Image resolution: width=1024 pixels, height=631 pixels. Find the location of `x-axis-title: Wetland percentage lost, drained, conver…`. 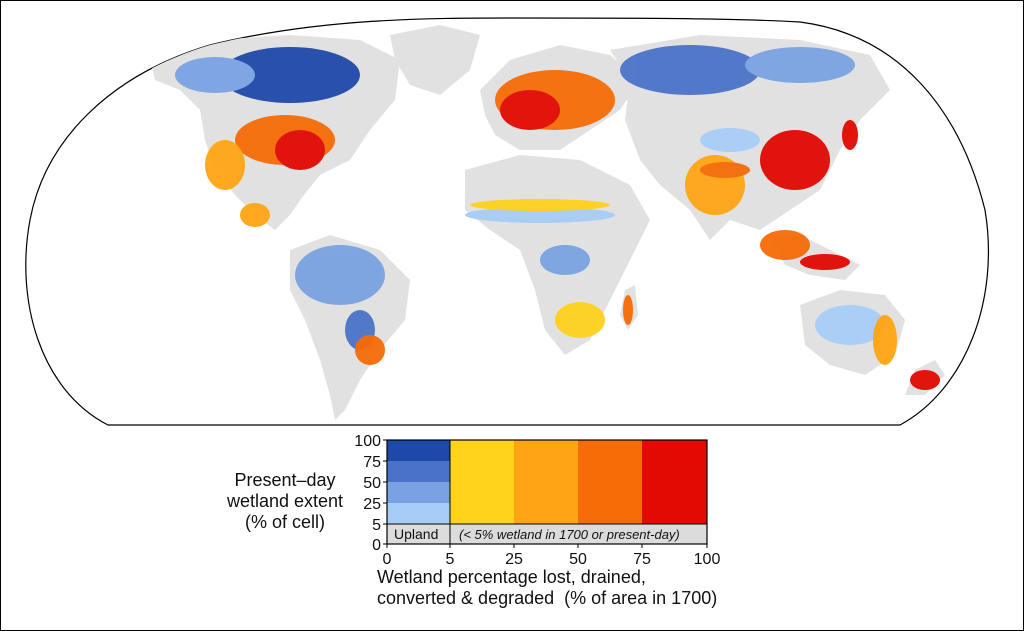

x-axis-title: Wetland percentage lost, drained, conver… is located at coordinates (587, 588).